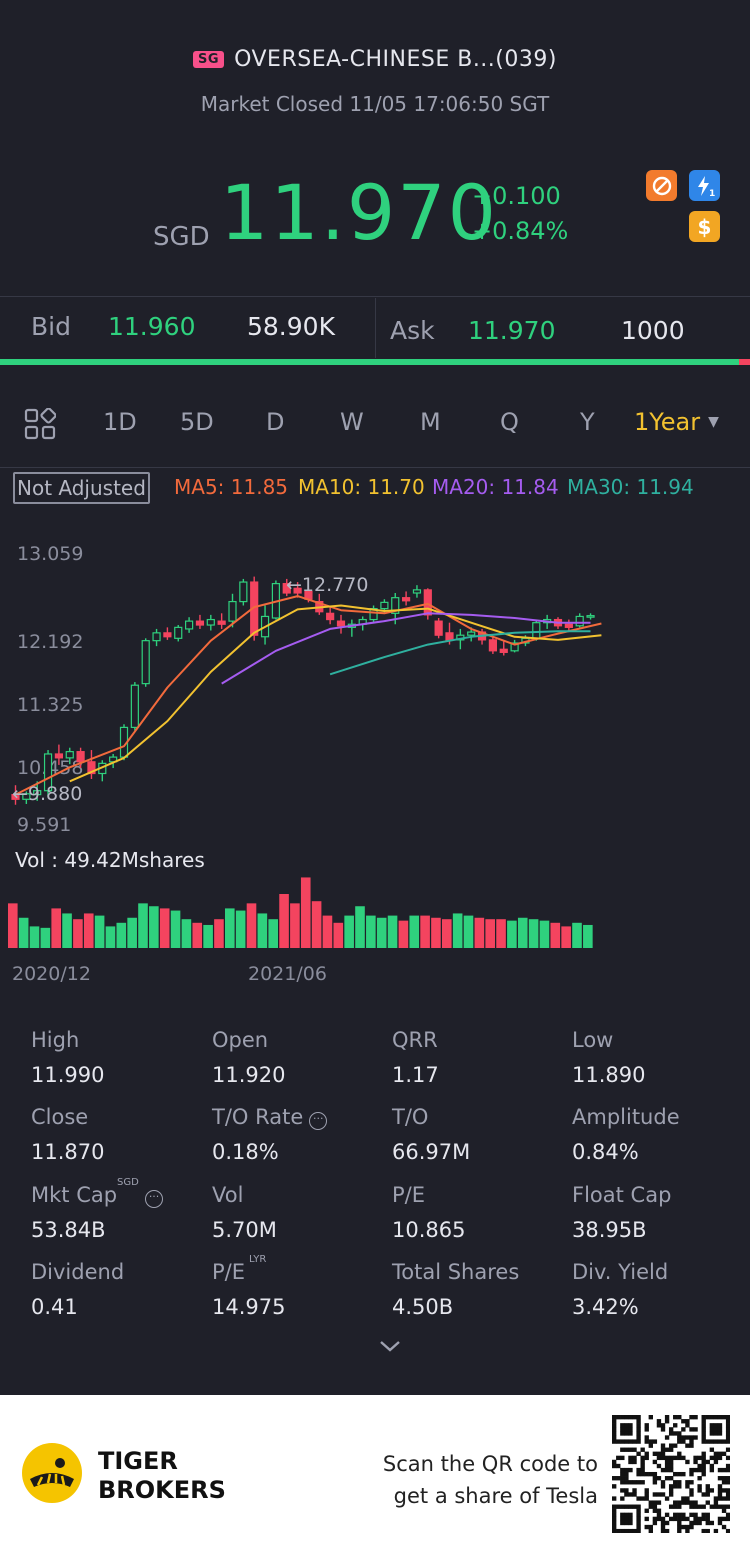 This screenshot has width=750, height=1555. What do you see at coordinates (228, 1195) in the screenshot?
I see `stat-label: Vol` at bounding box center [228, 1195].